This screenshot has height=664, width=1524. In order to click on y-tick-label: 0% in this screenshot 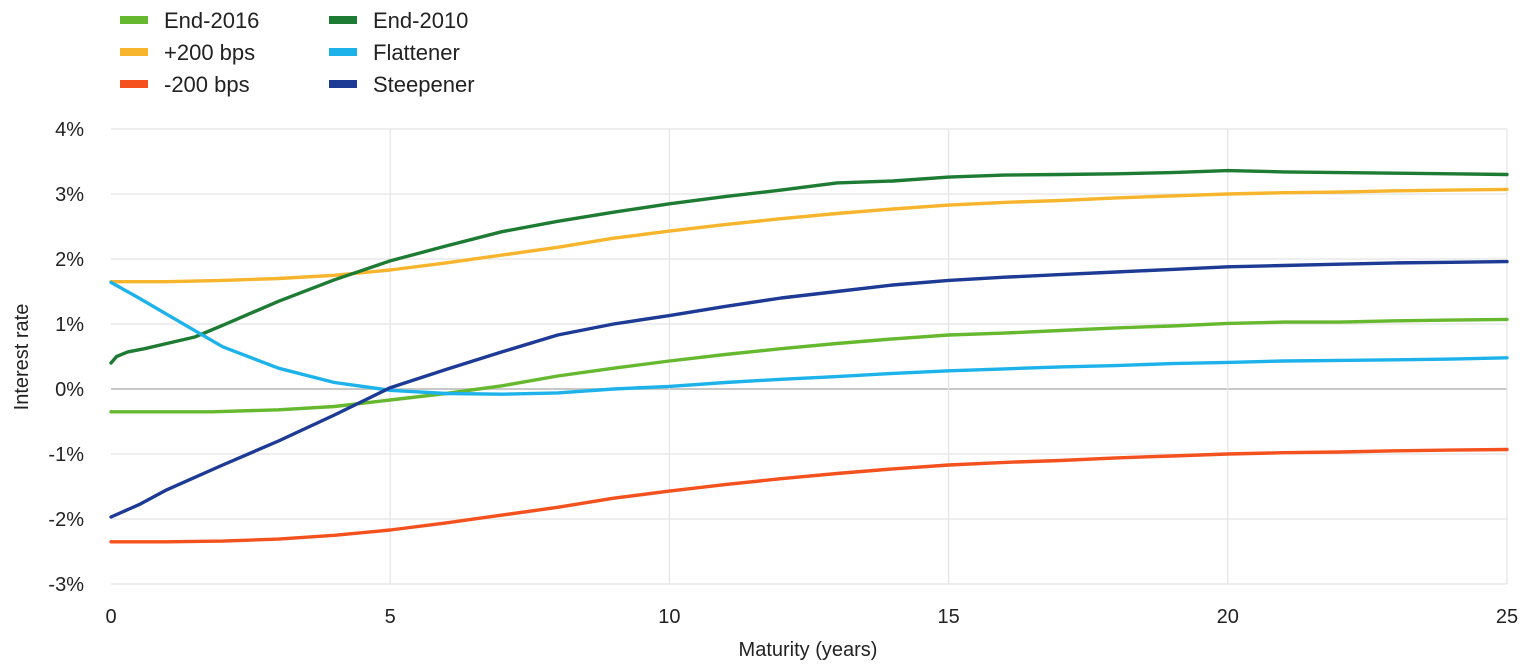, I will do `click(69, 390)`.